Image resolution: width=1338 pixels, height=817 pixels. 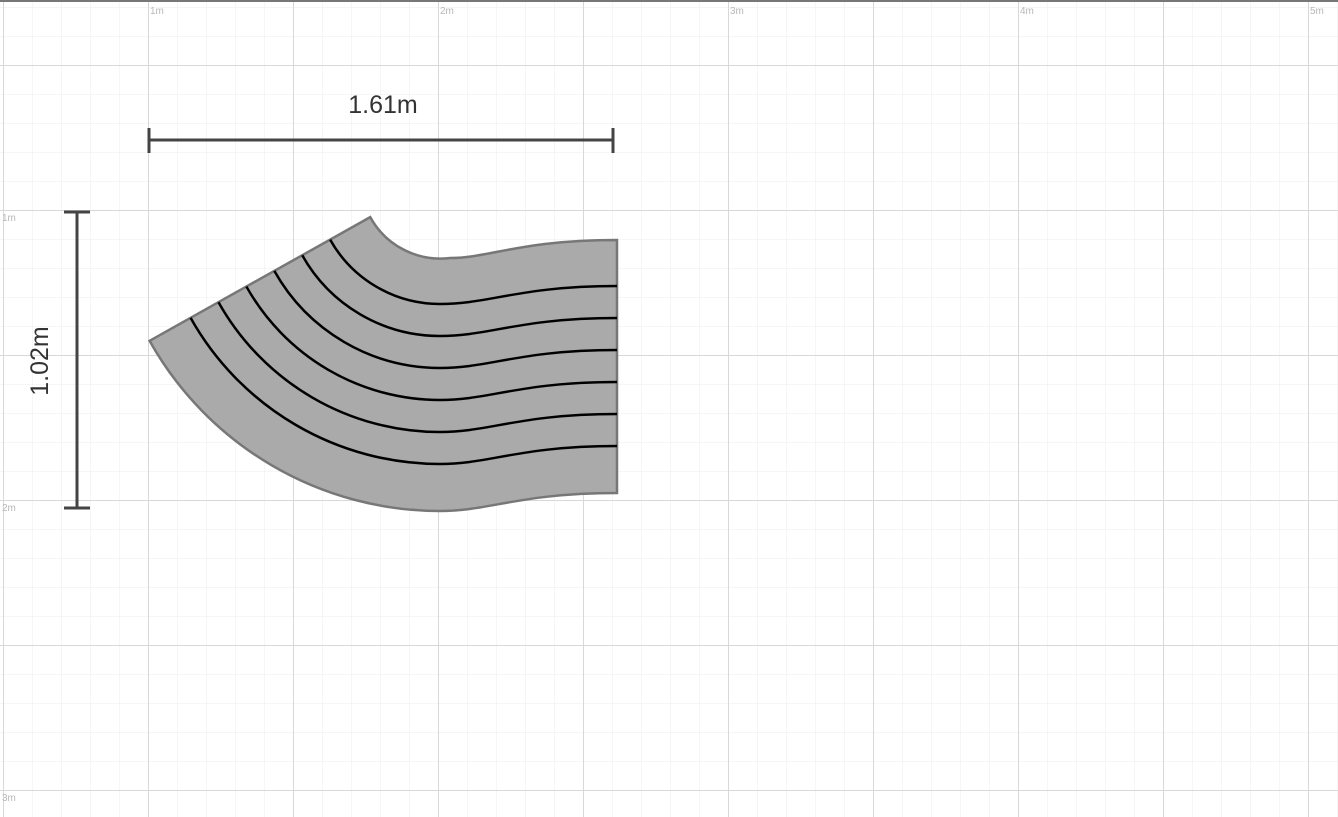 I want to click on ruler-y: 1m 2m 3m, so click(x=9, y=508).